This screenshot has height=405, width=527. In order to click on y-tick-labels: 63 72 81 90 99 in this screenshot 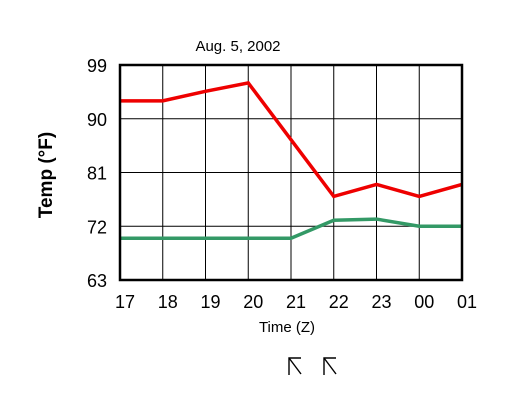, I will do `click(97, 173)`.